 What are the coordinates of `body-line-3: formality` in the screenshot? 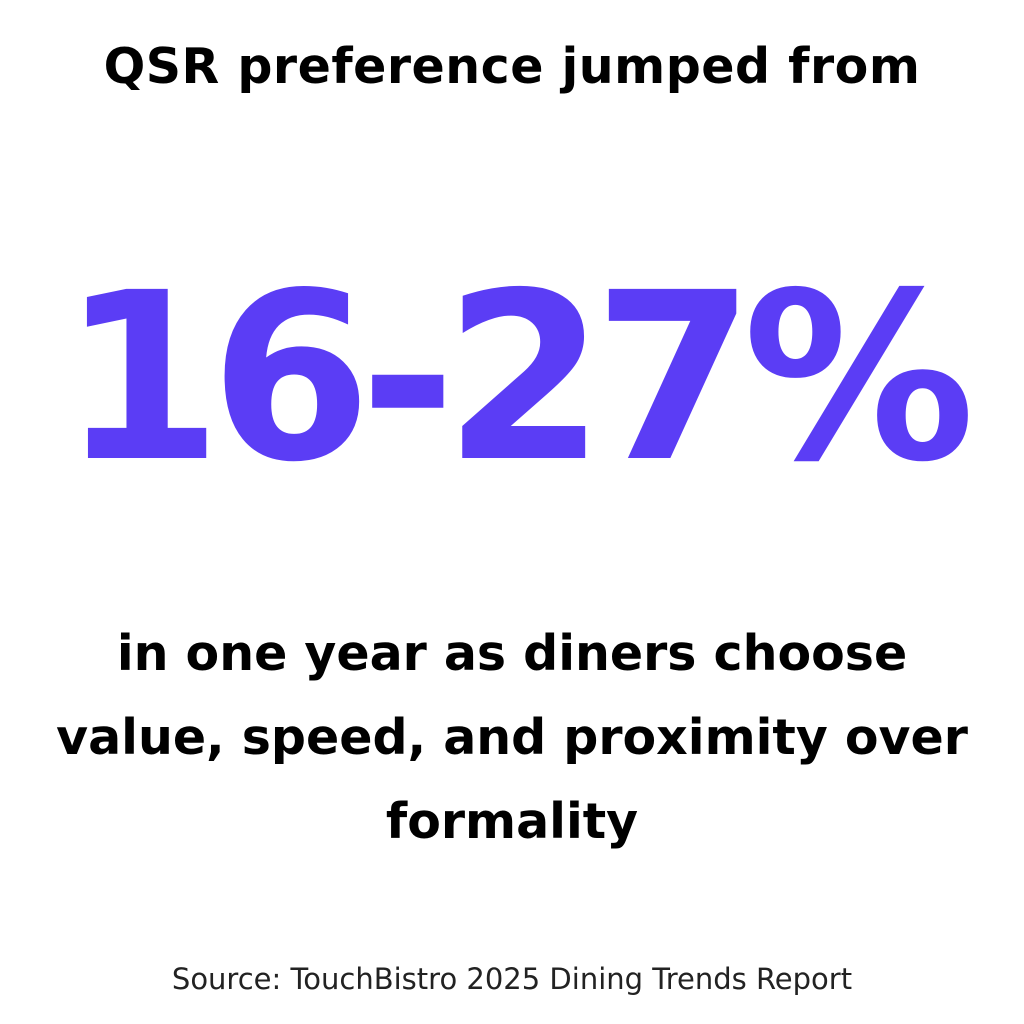 It's located at (512, 821).